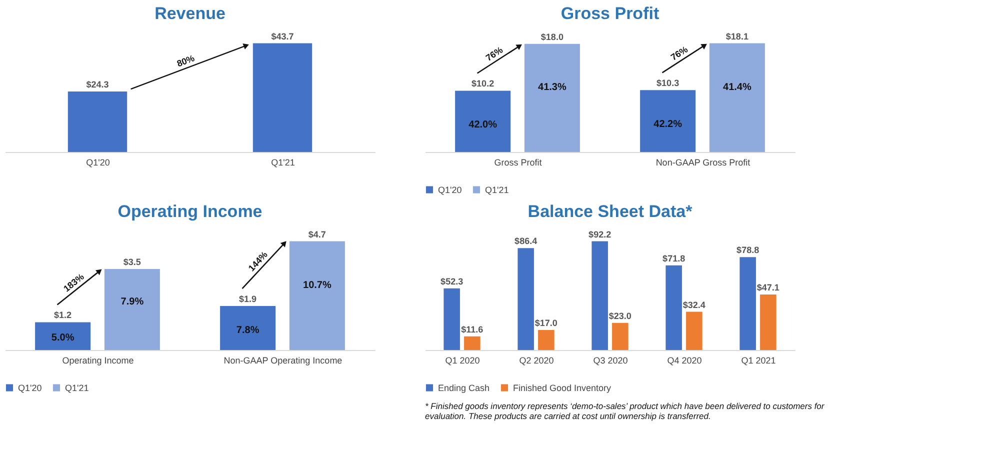 This screenshot has width=997, height=457. What do you see at coordinates (668, 124) in the screenshot?
I see `annotation: 42.2%` at bounding box center [668, 124].